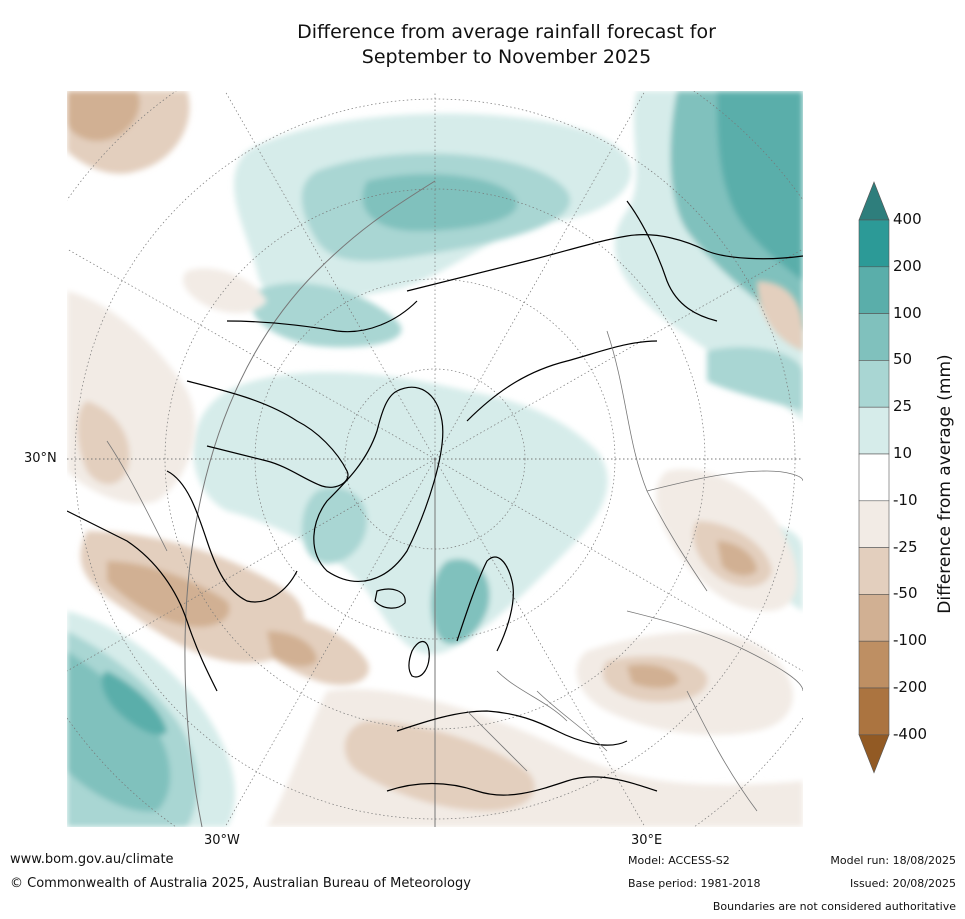  Describe the element at coordinates (907, 265) in the screenshot. I see `colorbar-tick-label: 200` at that location.